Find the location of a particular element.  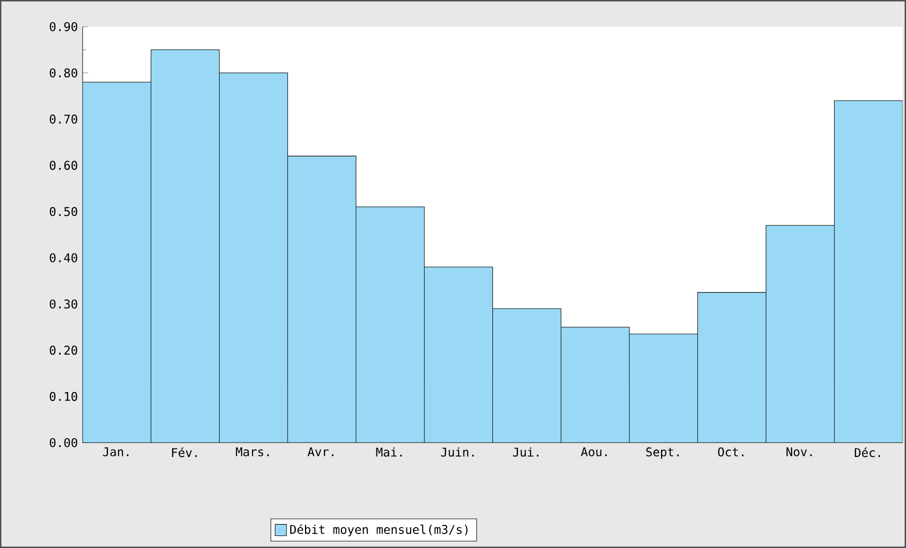

x-tick-label: Mars. is located at coordinates (252, 451).